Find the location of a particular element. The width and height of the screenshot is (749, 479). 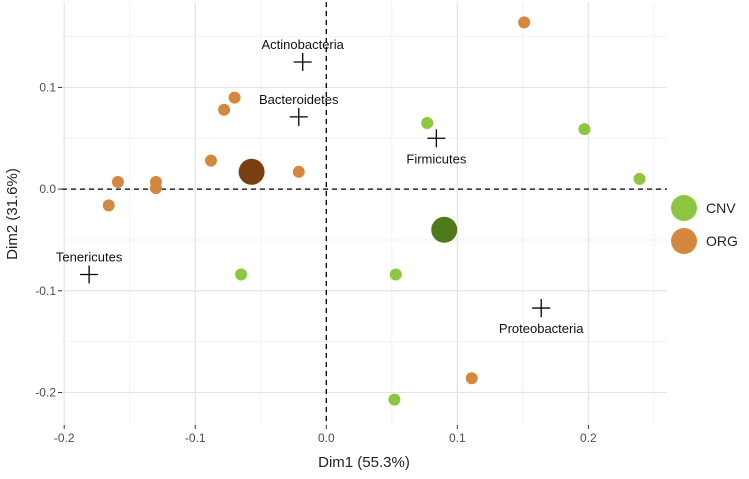

taxon-label-tenericutes: Tenericutes is located at coordinates (89, 257).